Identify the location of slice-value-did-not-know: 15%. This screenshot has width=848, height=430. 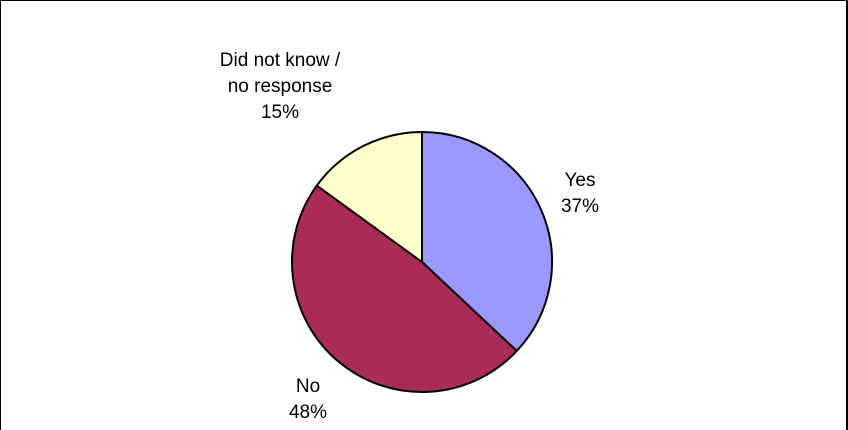
(280, 112).